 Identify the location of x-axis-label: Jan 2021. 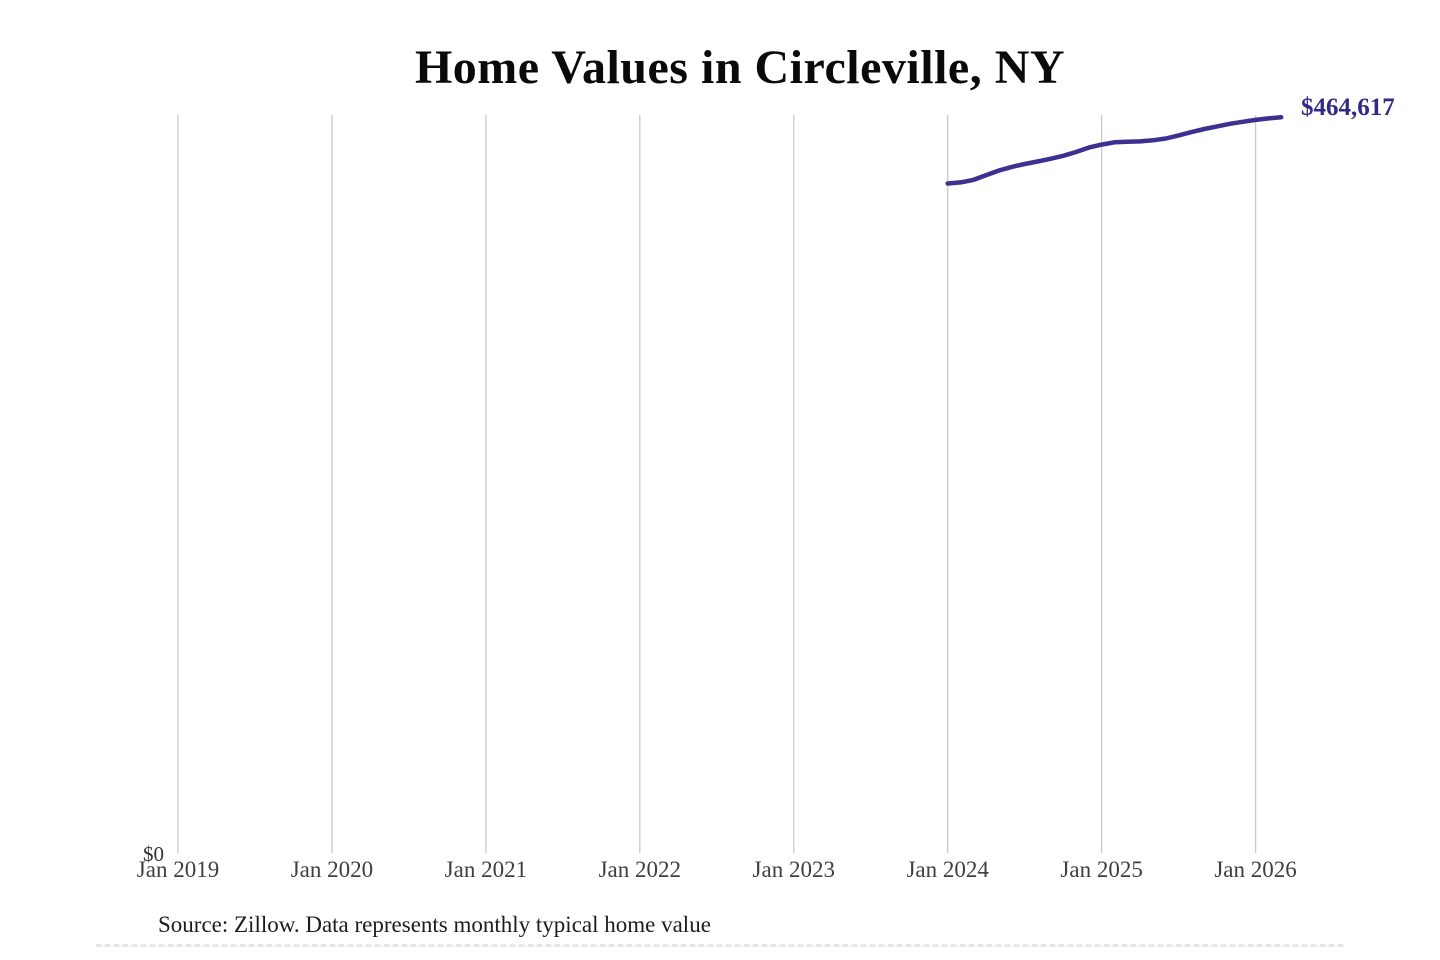
(486, 869).